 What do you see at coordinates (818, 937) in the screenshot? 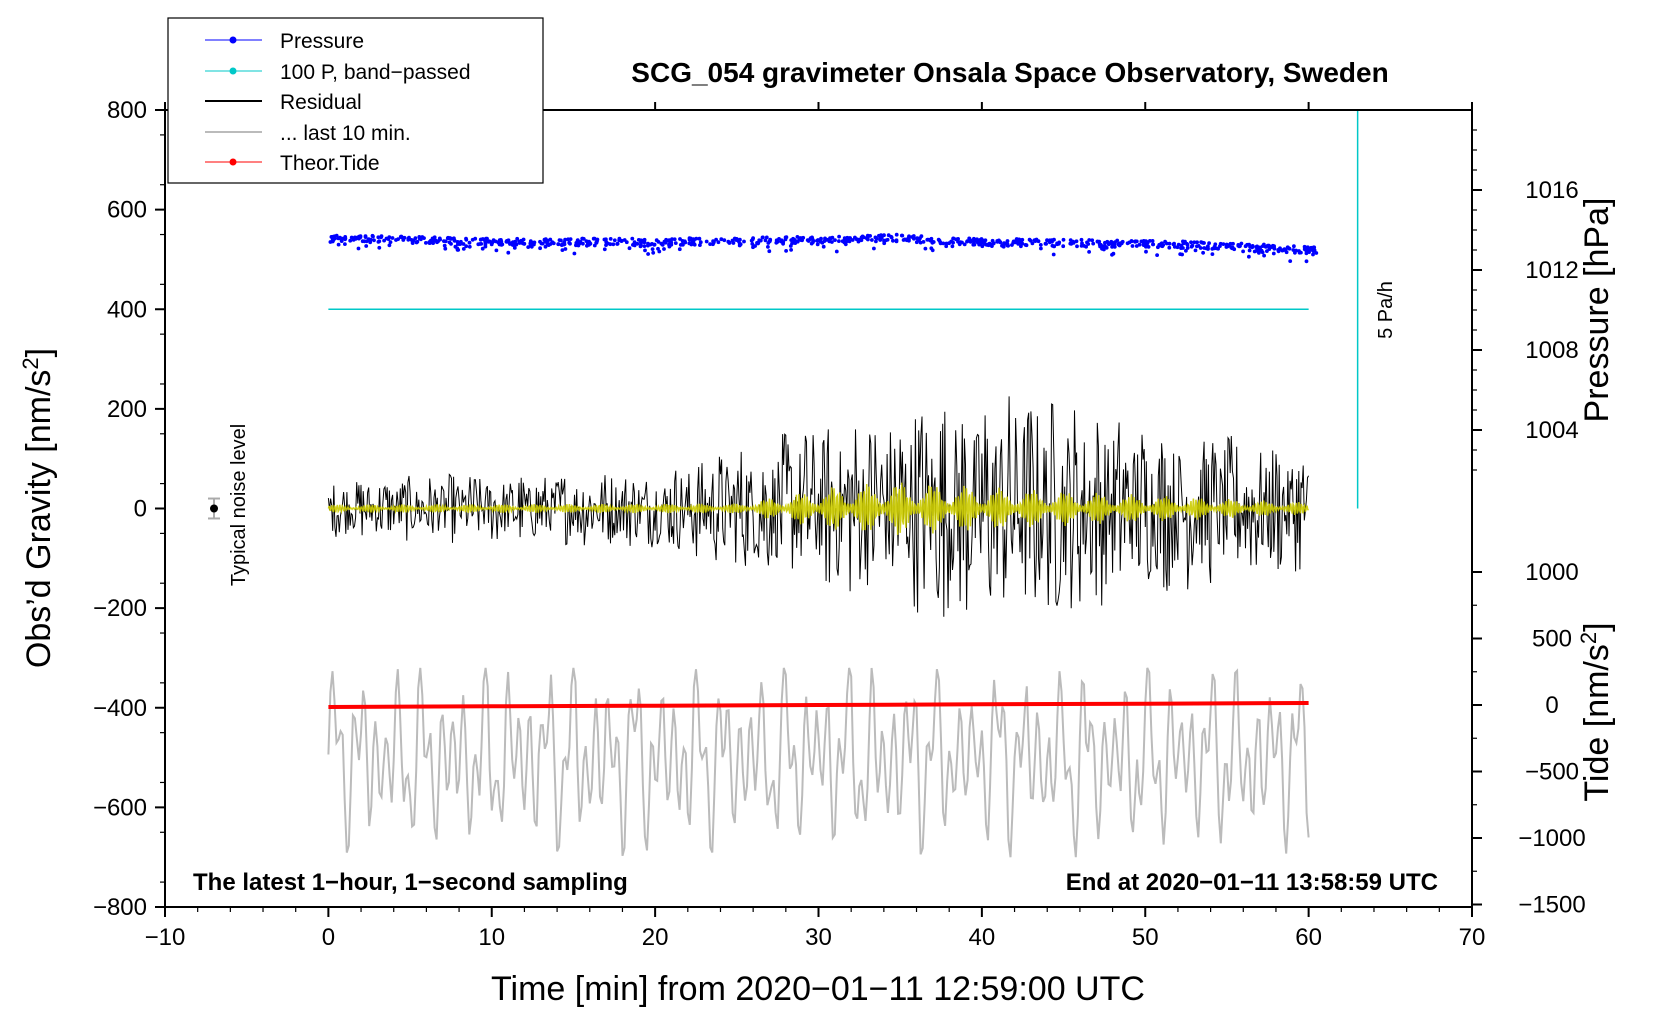
I see `x-tick-label: 30` at bounding box center [818, 937].